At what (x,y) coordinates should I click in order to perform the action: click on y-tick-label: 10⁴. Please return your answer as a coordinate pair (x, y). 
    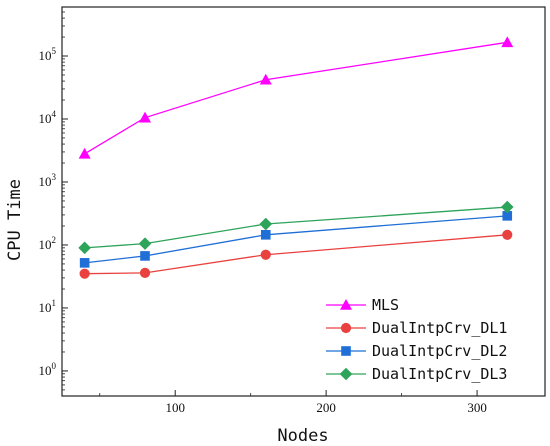
    Looking at the image, I should click on (48, 117).